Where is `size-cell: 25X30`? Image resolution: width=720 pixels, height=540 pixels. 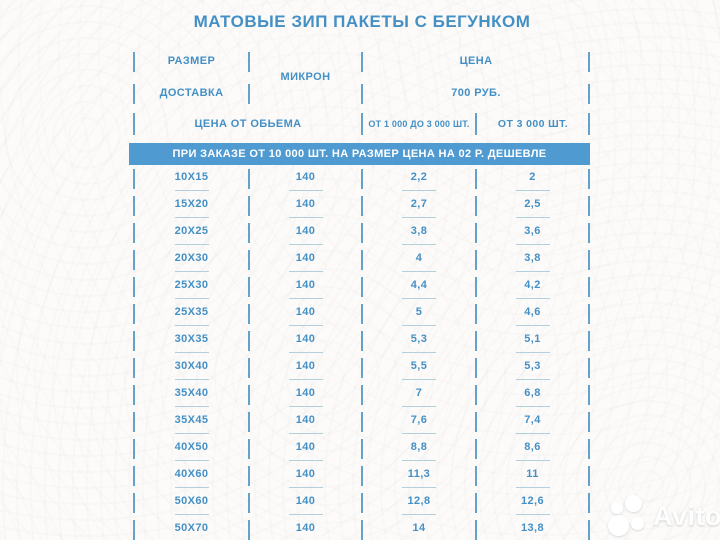
size-cell: 25X30 is located at coordinates (191, 288).